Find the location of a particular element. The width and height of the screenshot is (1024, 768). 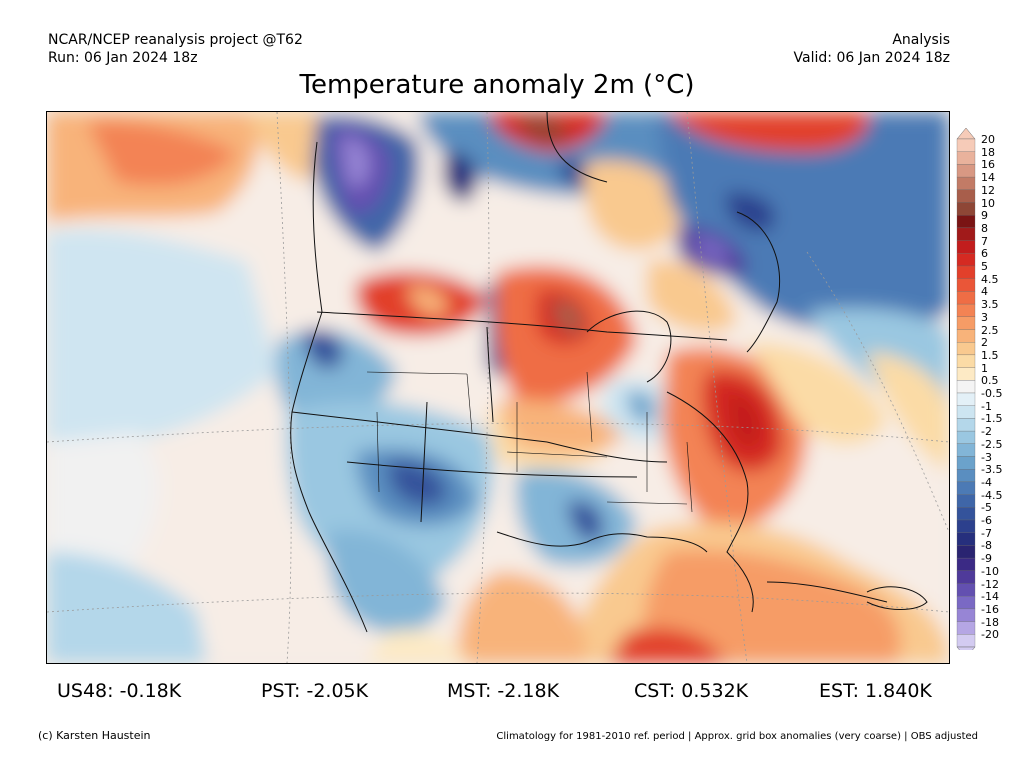

colorbar-label: 20 is located at coordinates (988, 139).